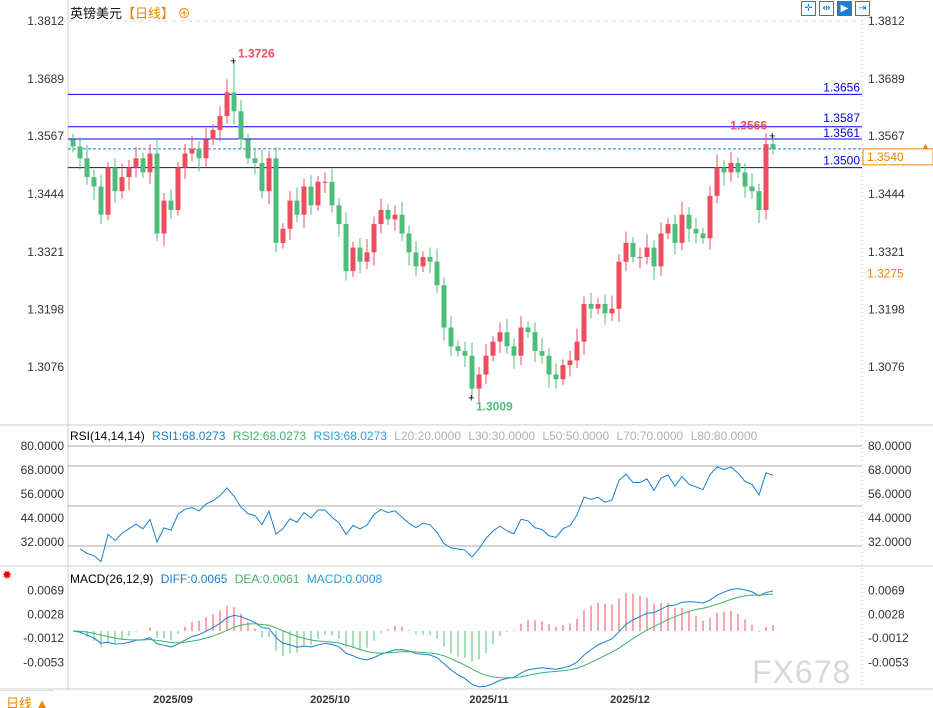  Describe the element at coordinates (348, 436) in the screenshot. I see `rsi-legend-item: RSI3:68.0273` at that location.